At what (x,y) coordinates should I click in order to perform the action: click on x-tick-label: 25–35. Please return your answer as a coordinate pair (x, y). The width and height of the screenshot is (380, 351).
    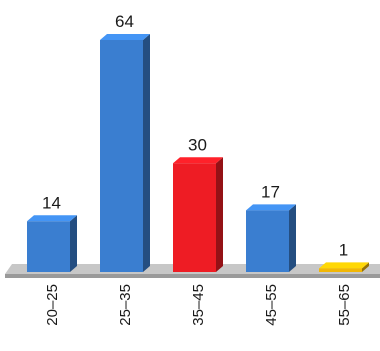
    Looking at the image, I should click on (125, 305).